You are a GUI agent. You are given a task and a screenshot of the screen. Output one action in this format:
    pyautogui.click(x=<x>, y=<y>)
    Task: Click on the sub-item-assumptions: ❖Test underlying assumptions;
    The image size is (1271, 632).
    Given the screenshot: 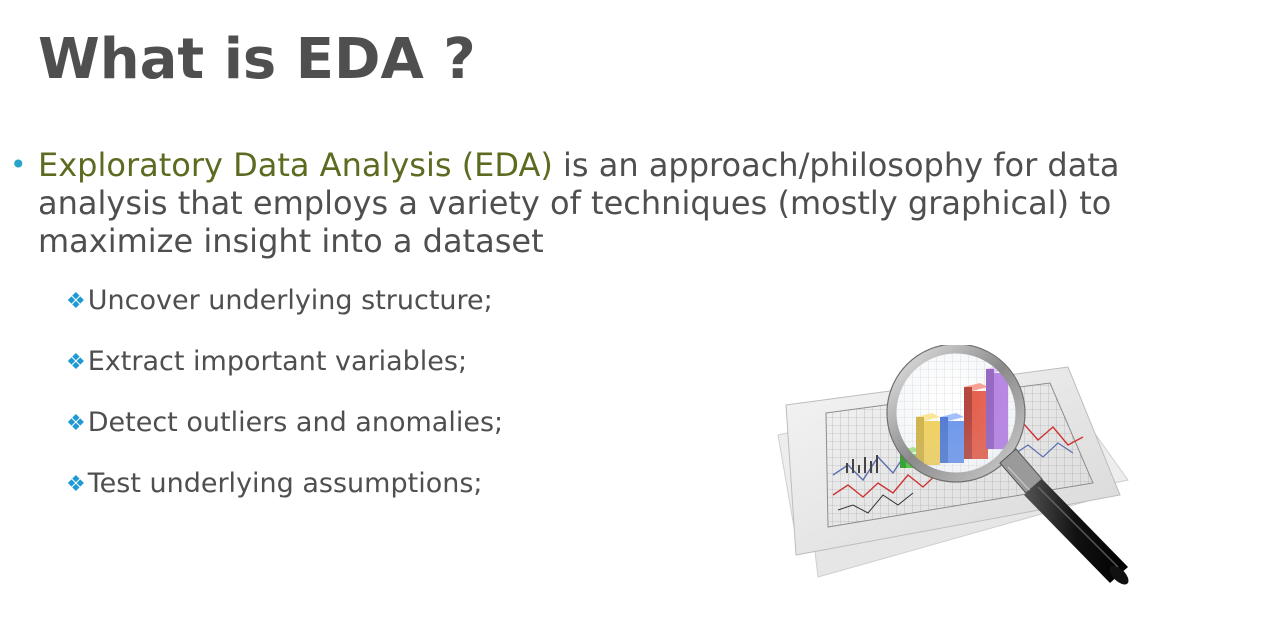 What is the action you would take?
    pyautogui.click(x=284, y=484)
    